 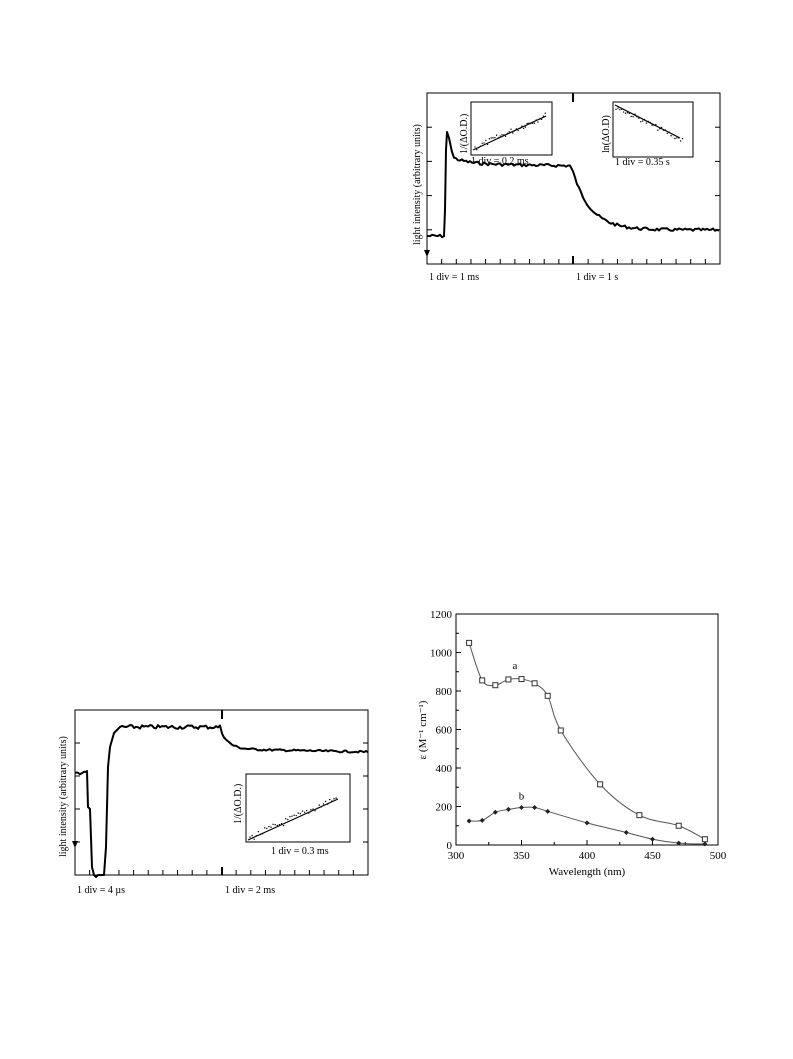 I want to click on bottom-inset-1-ylabel: 1/(ΔO.D.), so click(x=238, y=804).